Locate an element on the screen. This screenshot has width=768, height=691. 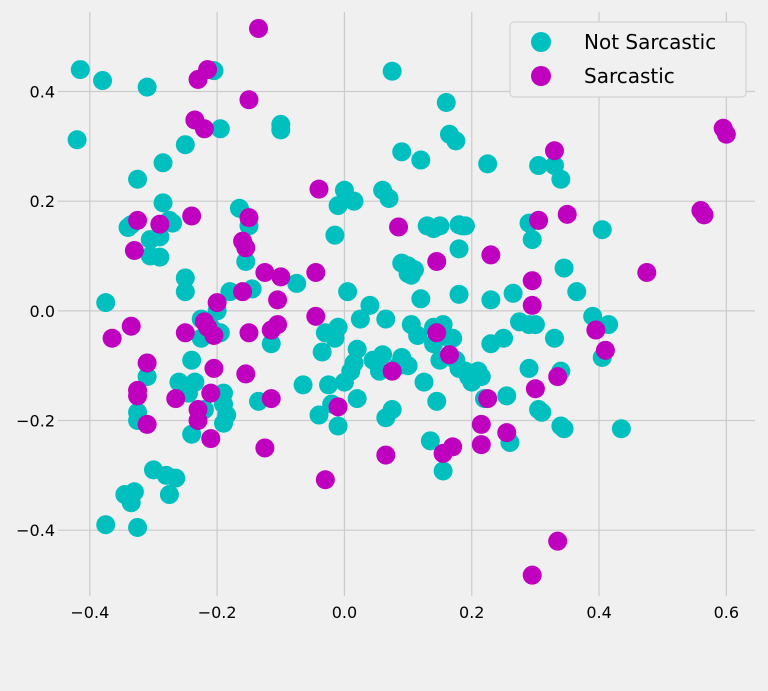
legend-label: Not Sarcastic is located at coordinates (650, 42).